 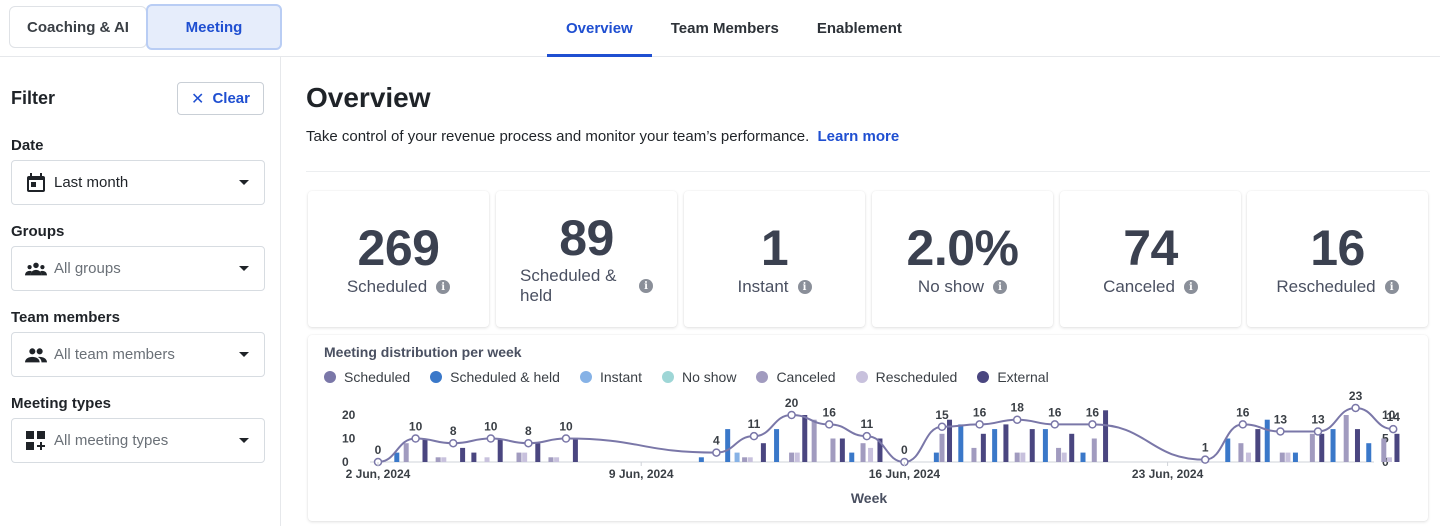 What do you see at coordinates (138, 182) in the screenshot?
I see `date-select: Last month` at bounding box center [138, 182].